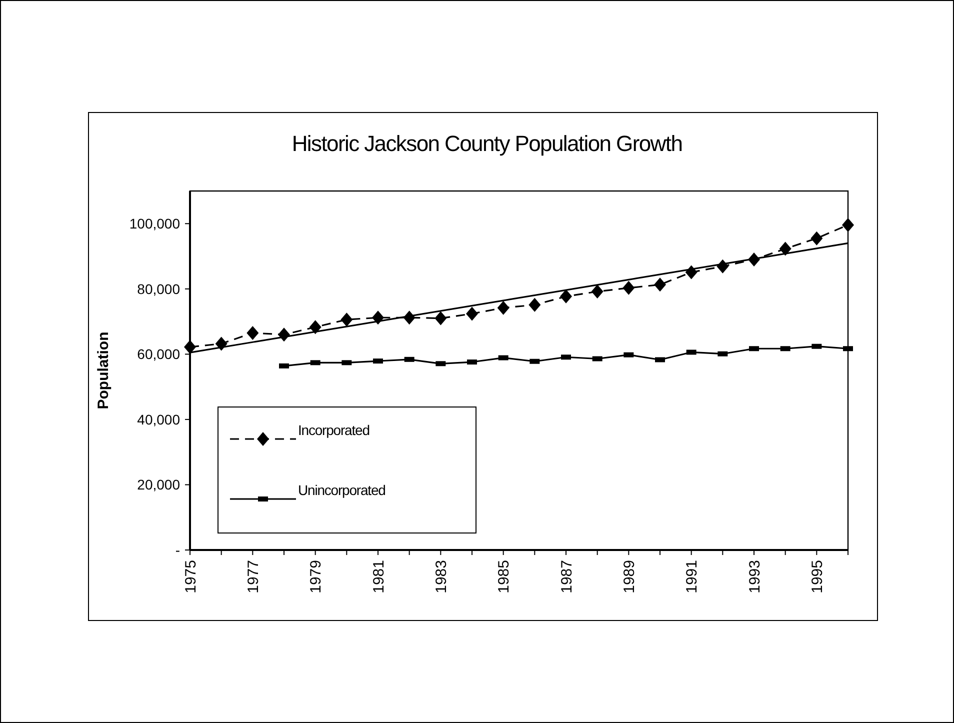 Image resolution: width=954 pixels, height=723 pixels. I want to click on y-tick-label: 40,000, so click(158, 419).